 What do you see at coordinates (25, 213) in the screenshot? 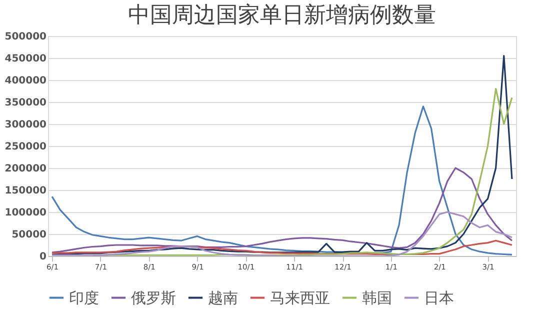
I see `y-tick-label: 100000` at bounding box center [25, 213].